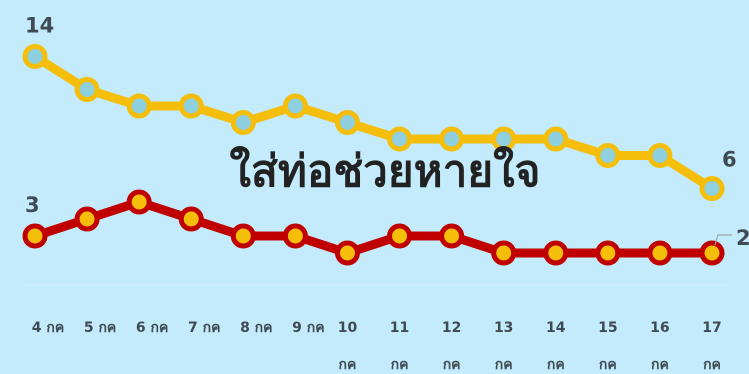 Image resolution: width=749 pixels, height=374 pixels. What do you see at coordinates (711, 346) in the screenshot?
I see `x-tick-label: 17 กค` at bounding box center [711, 346].